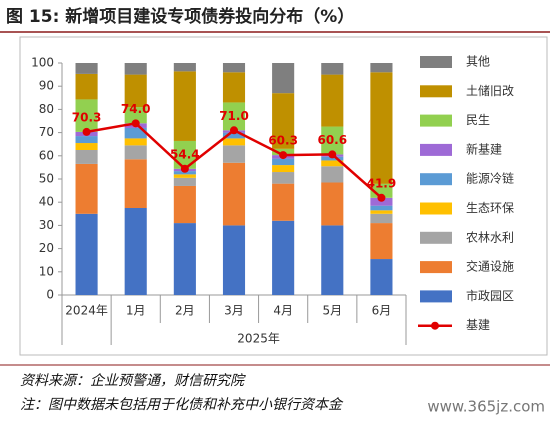  I want to click on note: 注：图中数据未包括用于化债和补充中小银行资本金, so click(182, 405).